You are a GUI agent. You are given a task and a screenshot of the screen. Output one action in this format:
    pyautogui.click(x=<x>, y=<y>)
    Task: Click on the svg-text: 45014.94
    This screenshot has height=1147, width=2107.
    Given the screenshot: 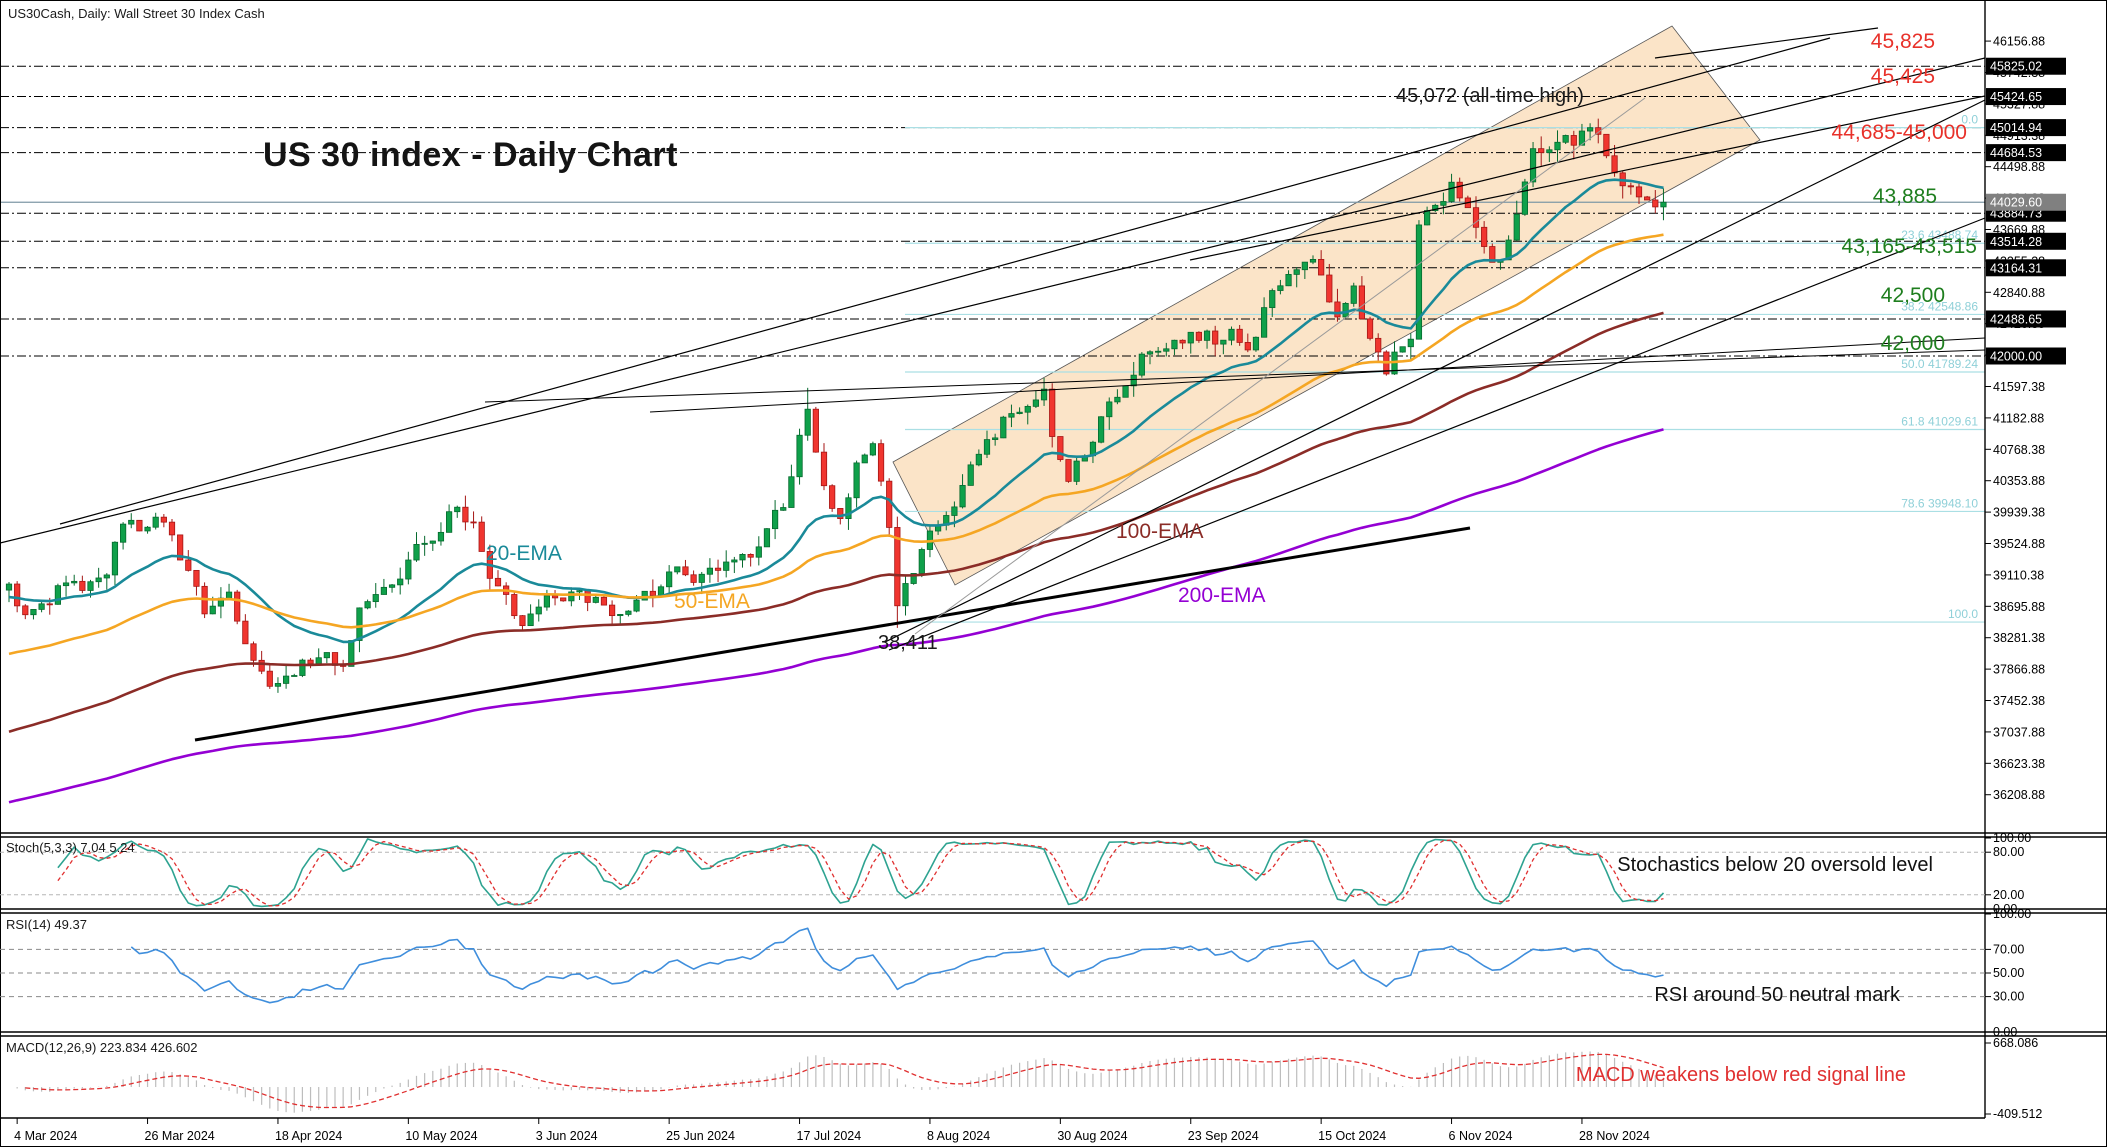 What is the action you would take?
    pyautogui.click(x=2016, y=128)
    